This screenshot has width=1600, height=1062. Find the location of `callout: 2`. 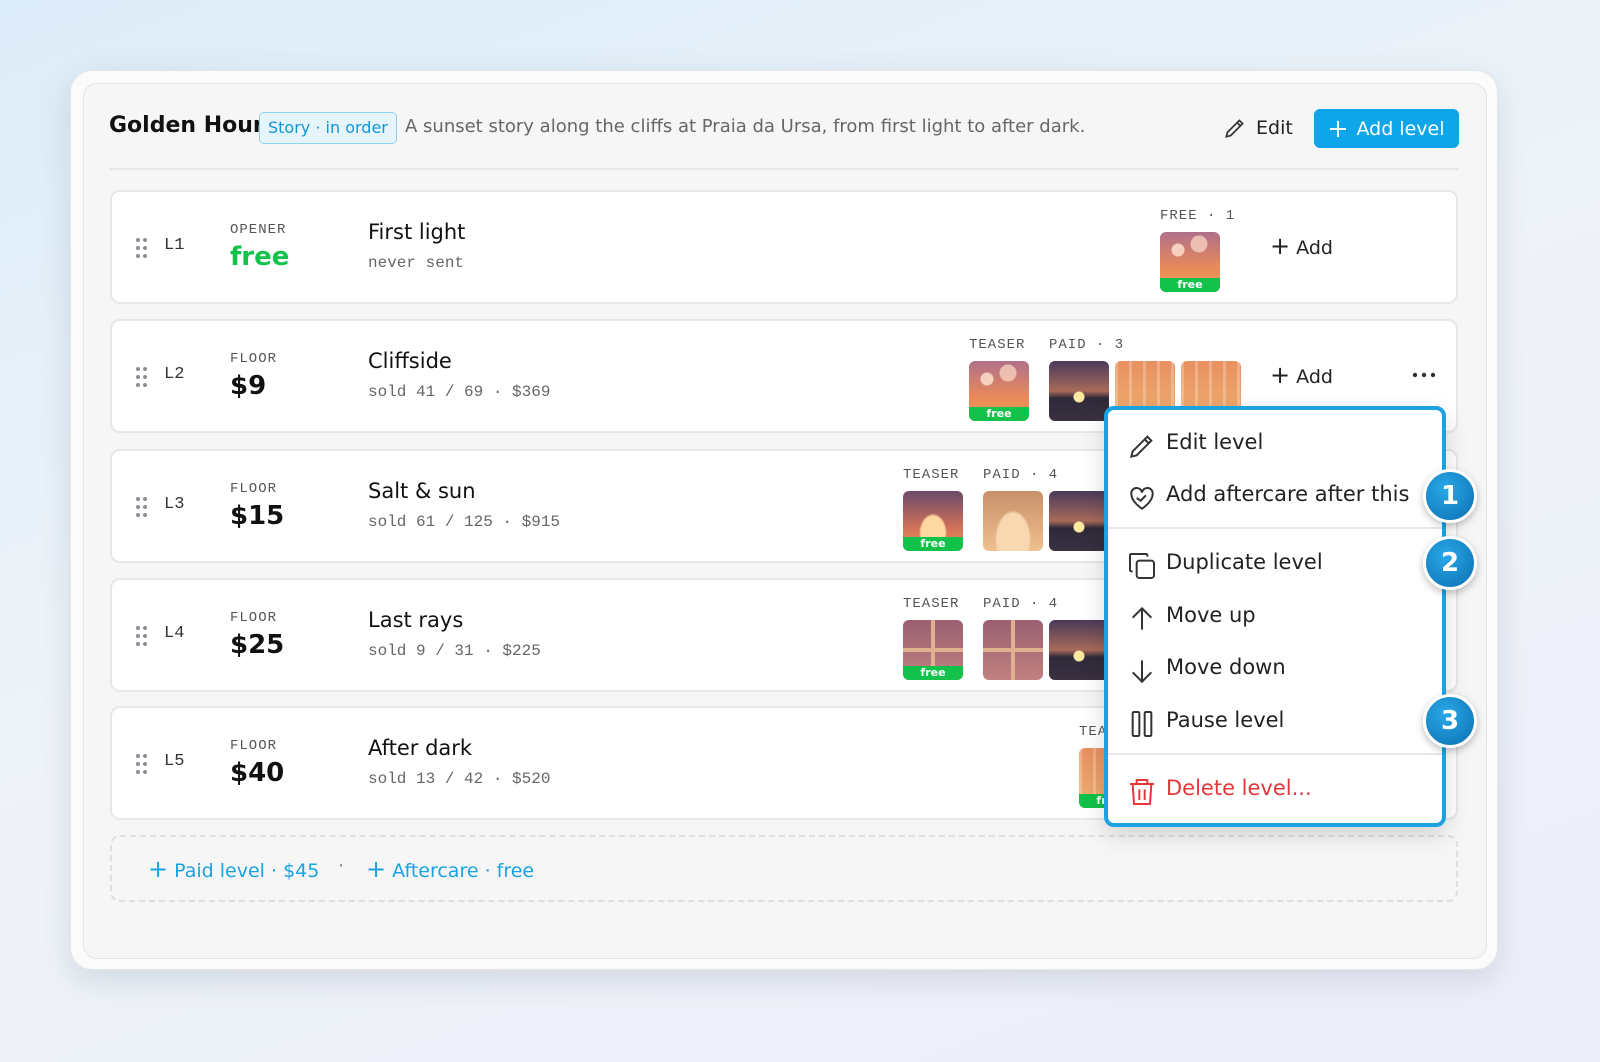

callout: 2 is located at coordinates (1450, 563).